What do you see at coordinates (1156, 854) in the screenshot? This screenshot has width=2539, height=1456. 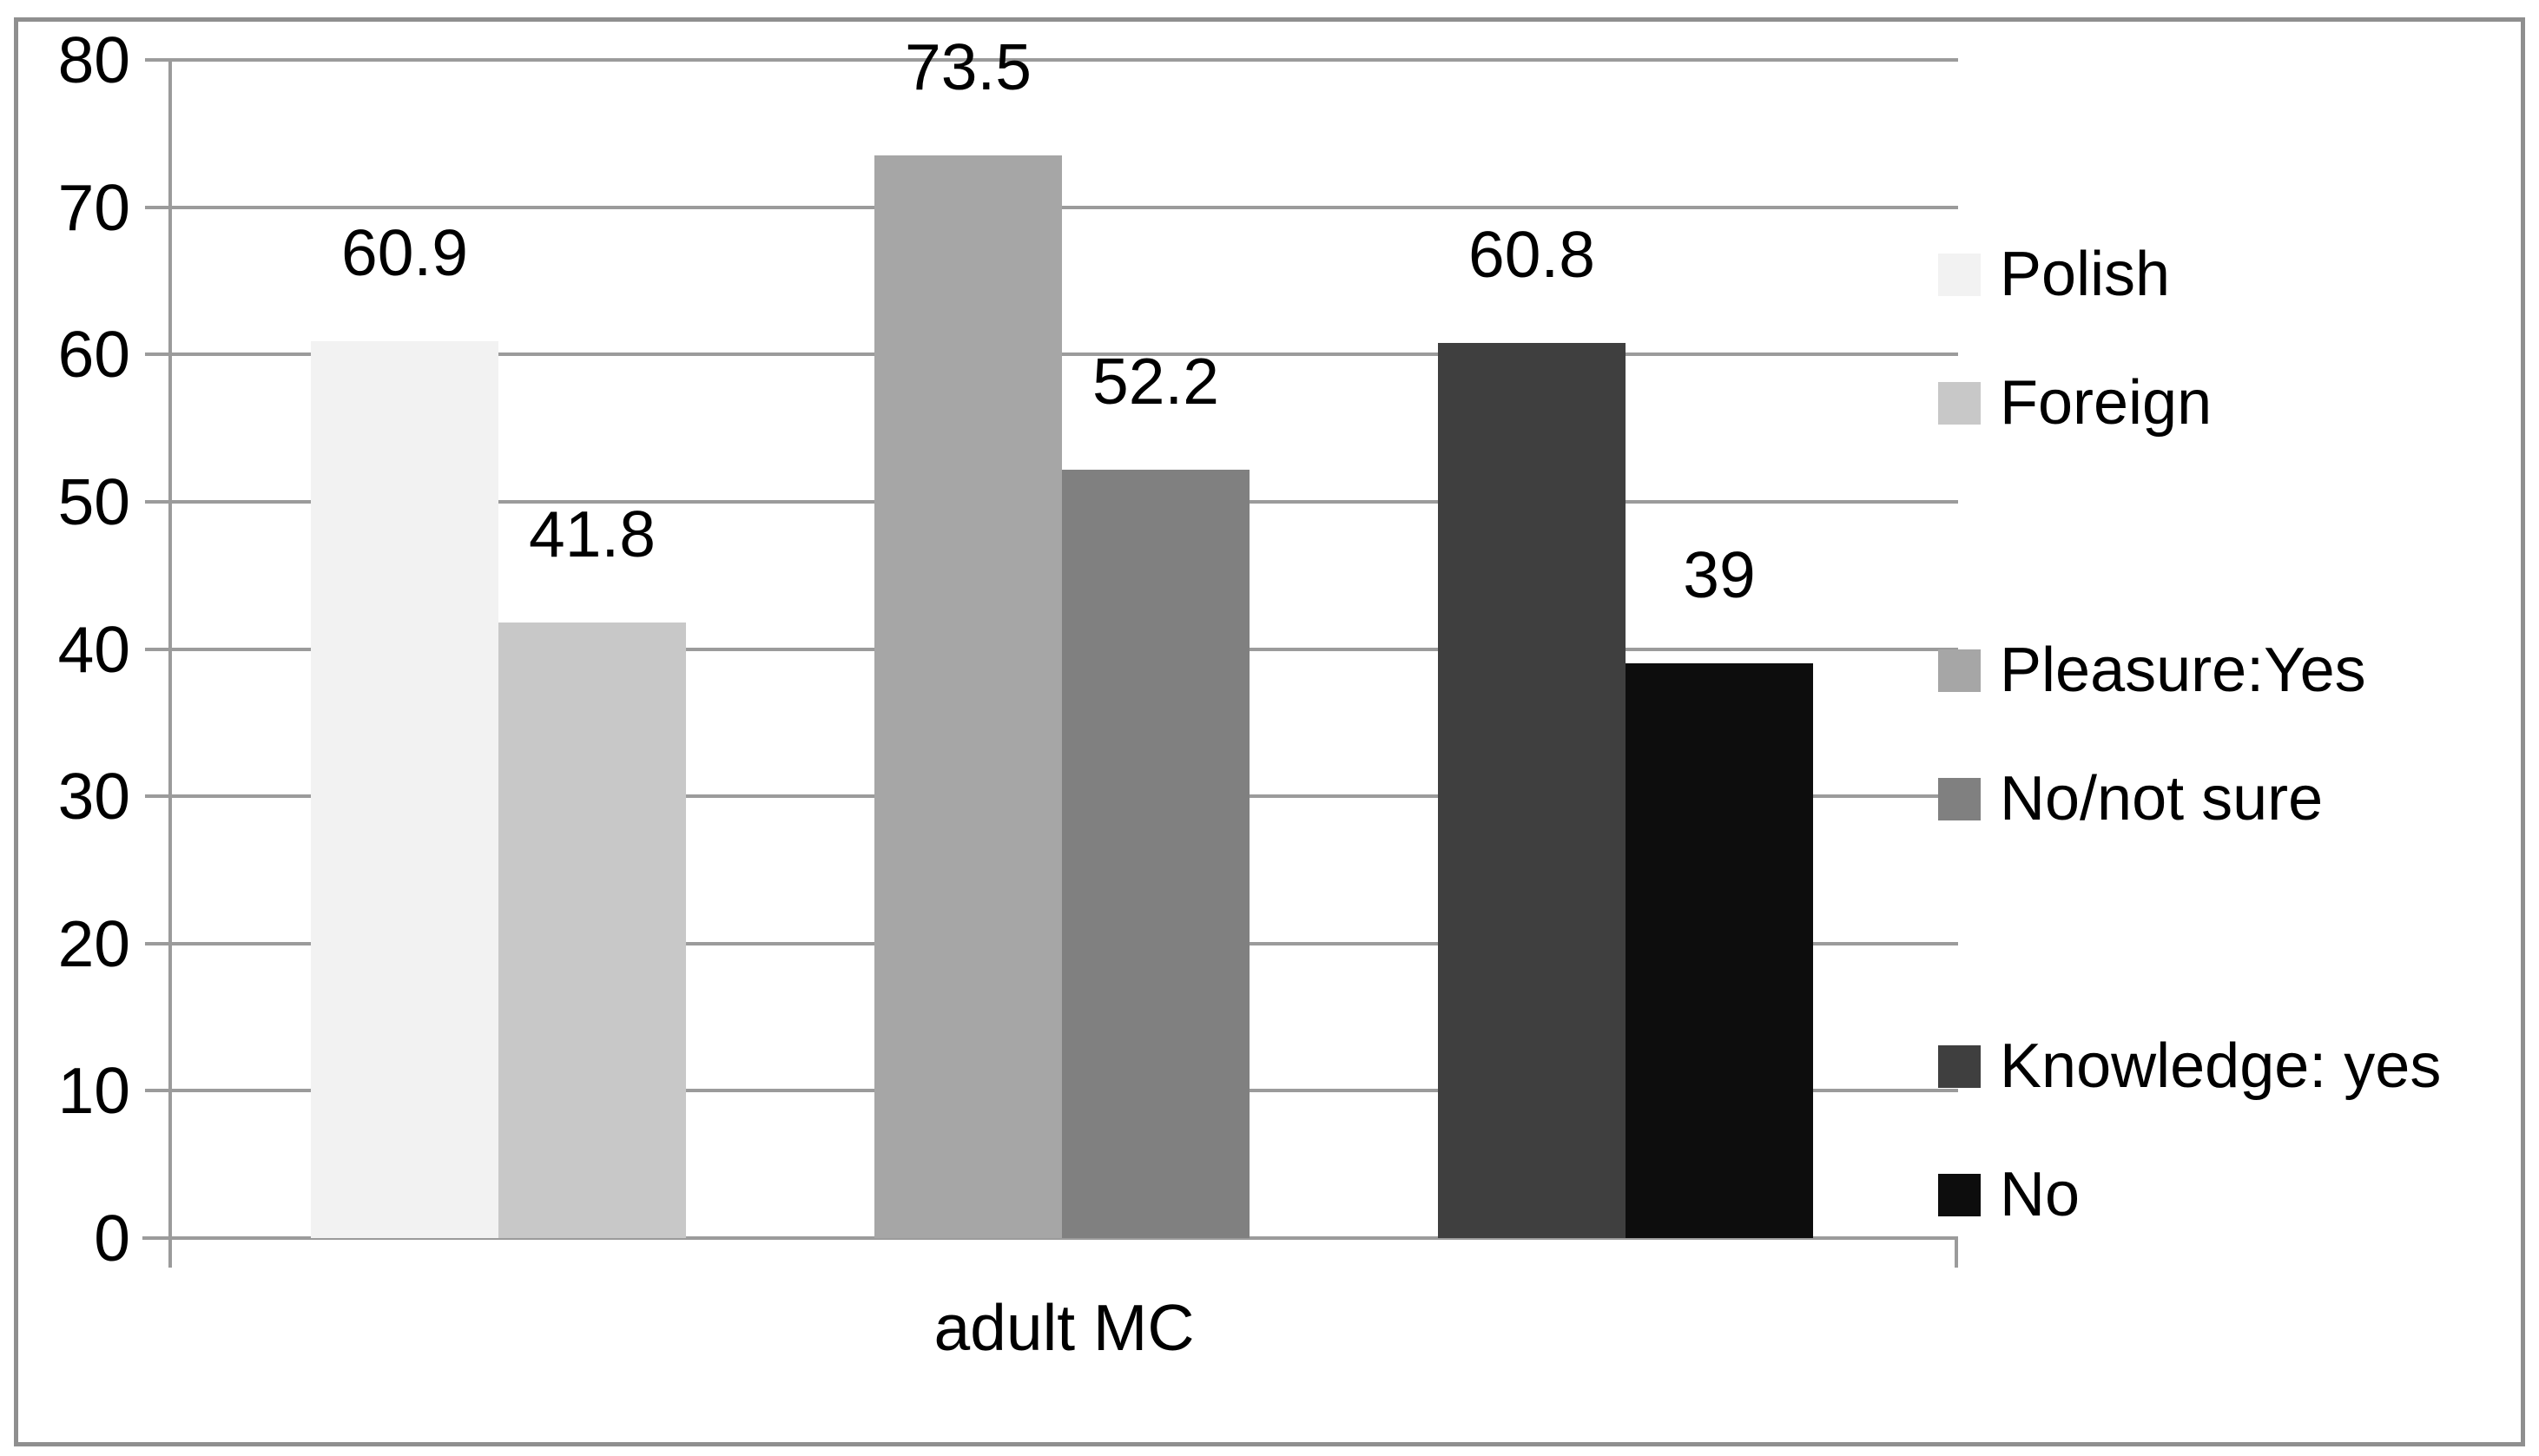 I see `bar-no-not-sure` at bounding box center [1156, 854].